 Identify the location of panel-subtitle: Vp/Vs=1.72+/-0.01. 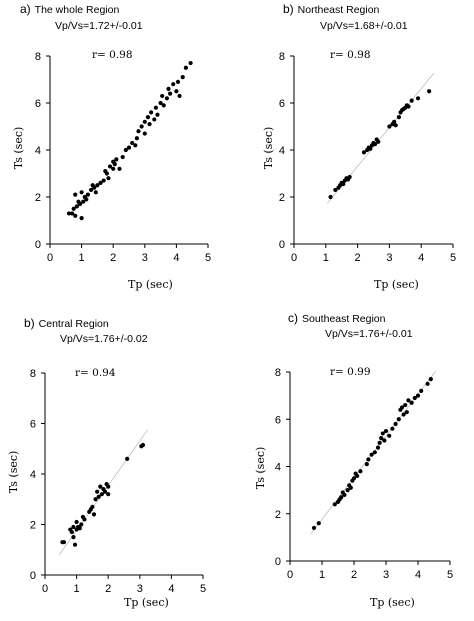
(99, 26).